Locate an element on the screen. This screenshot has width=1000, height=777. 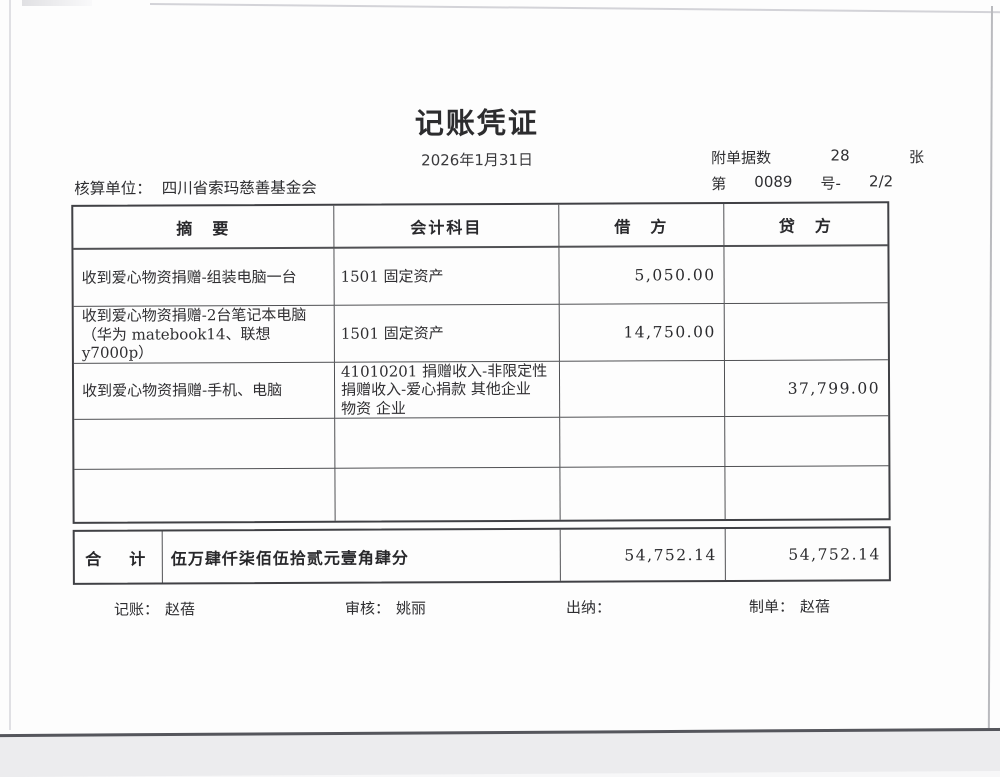
total-amount-in-words: 伍万肆仟柒佰伍拾贰元壹角肆分 is located at coordinates (362, 556).